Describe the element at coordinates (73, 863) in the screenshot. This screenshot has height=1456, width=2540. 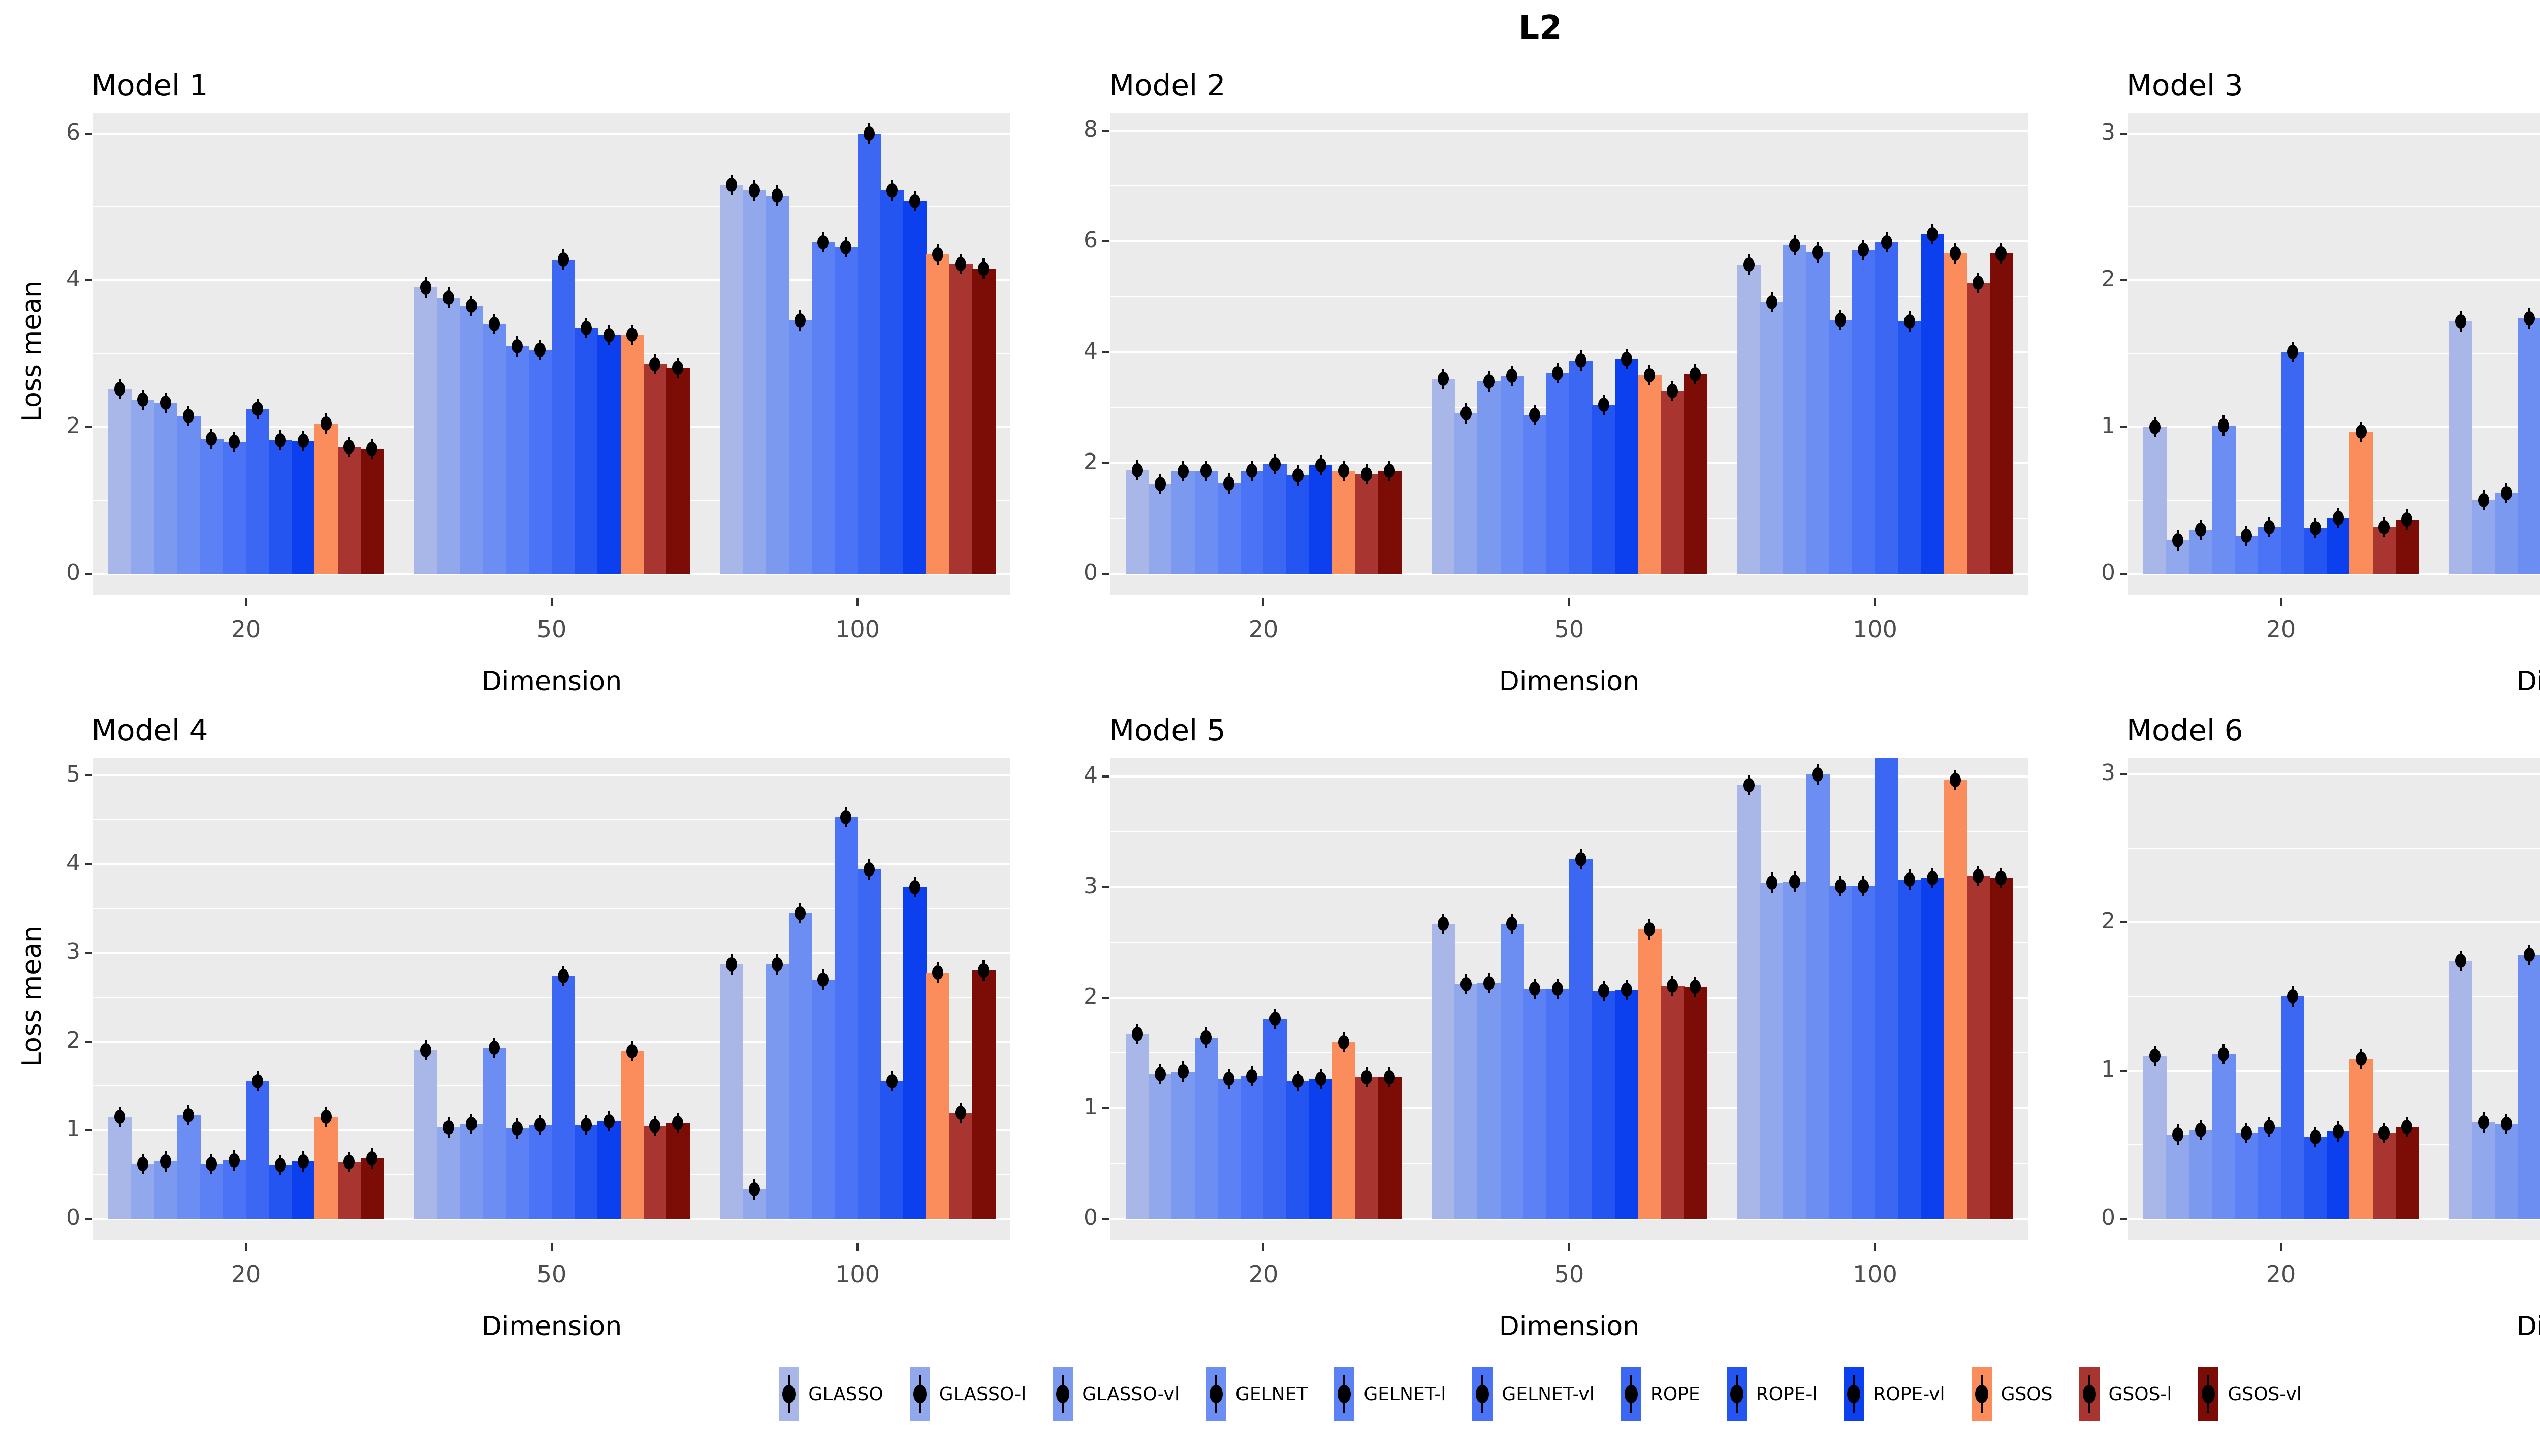
I see `y-tick-label: 4` at that location.